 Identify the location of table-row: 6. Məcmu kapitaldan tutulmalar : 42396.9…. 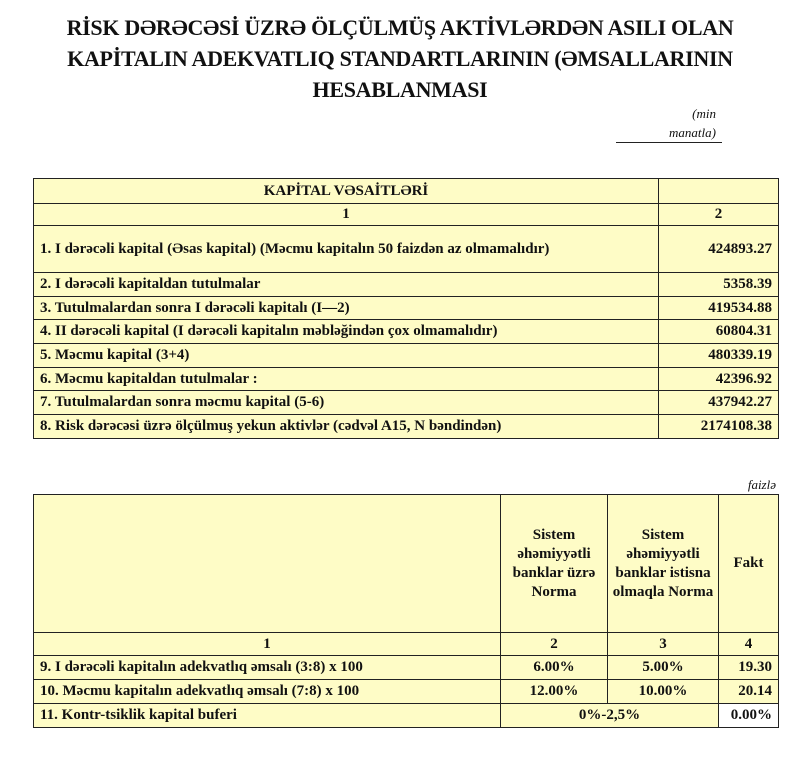
(406, 379).